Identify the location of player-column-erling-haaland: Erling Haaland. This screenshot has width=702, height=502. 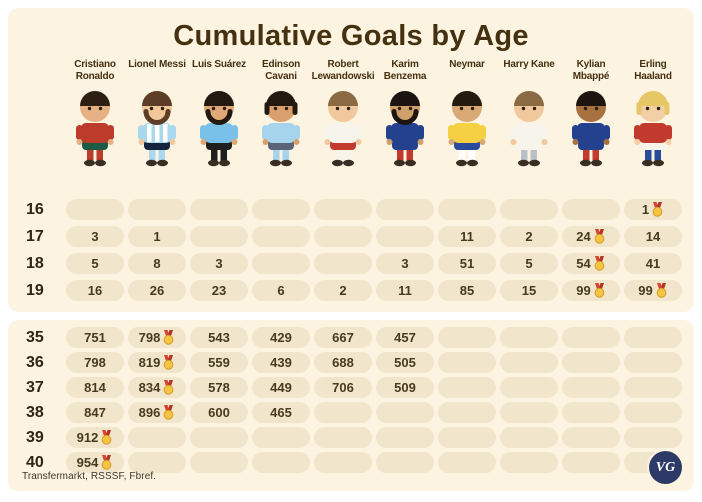
(653, 115).